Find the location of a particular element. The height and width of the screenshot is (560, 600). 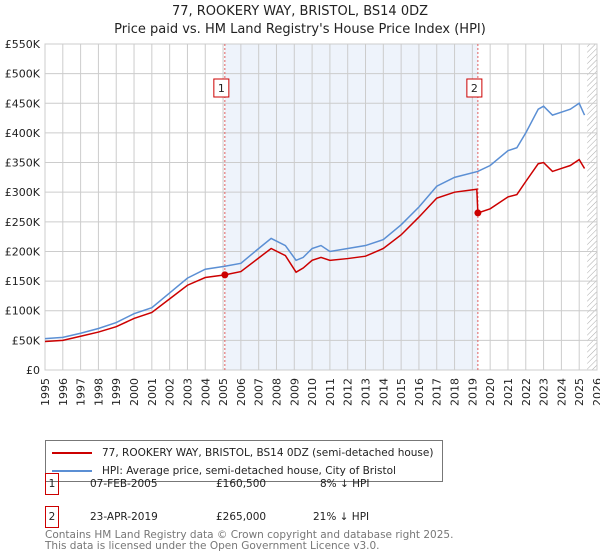

x-tick-label: 2007 is located at coordinates (259, 392).